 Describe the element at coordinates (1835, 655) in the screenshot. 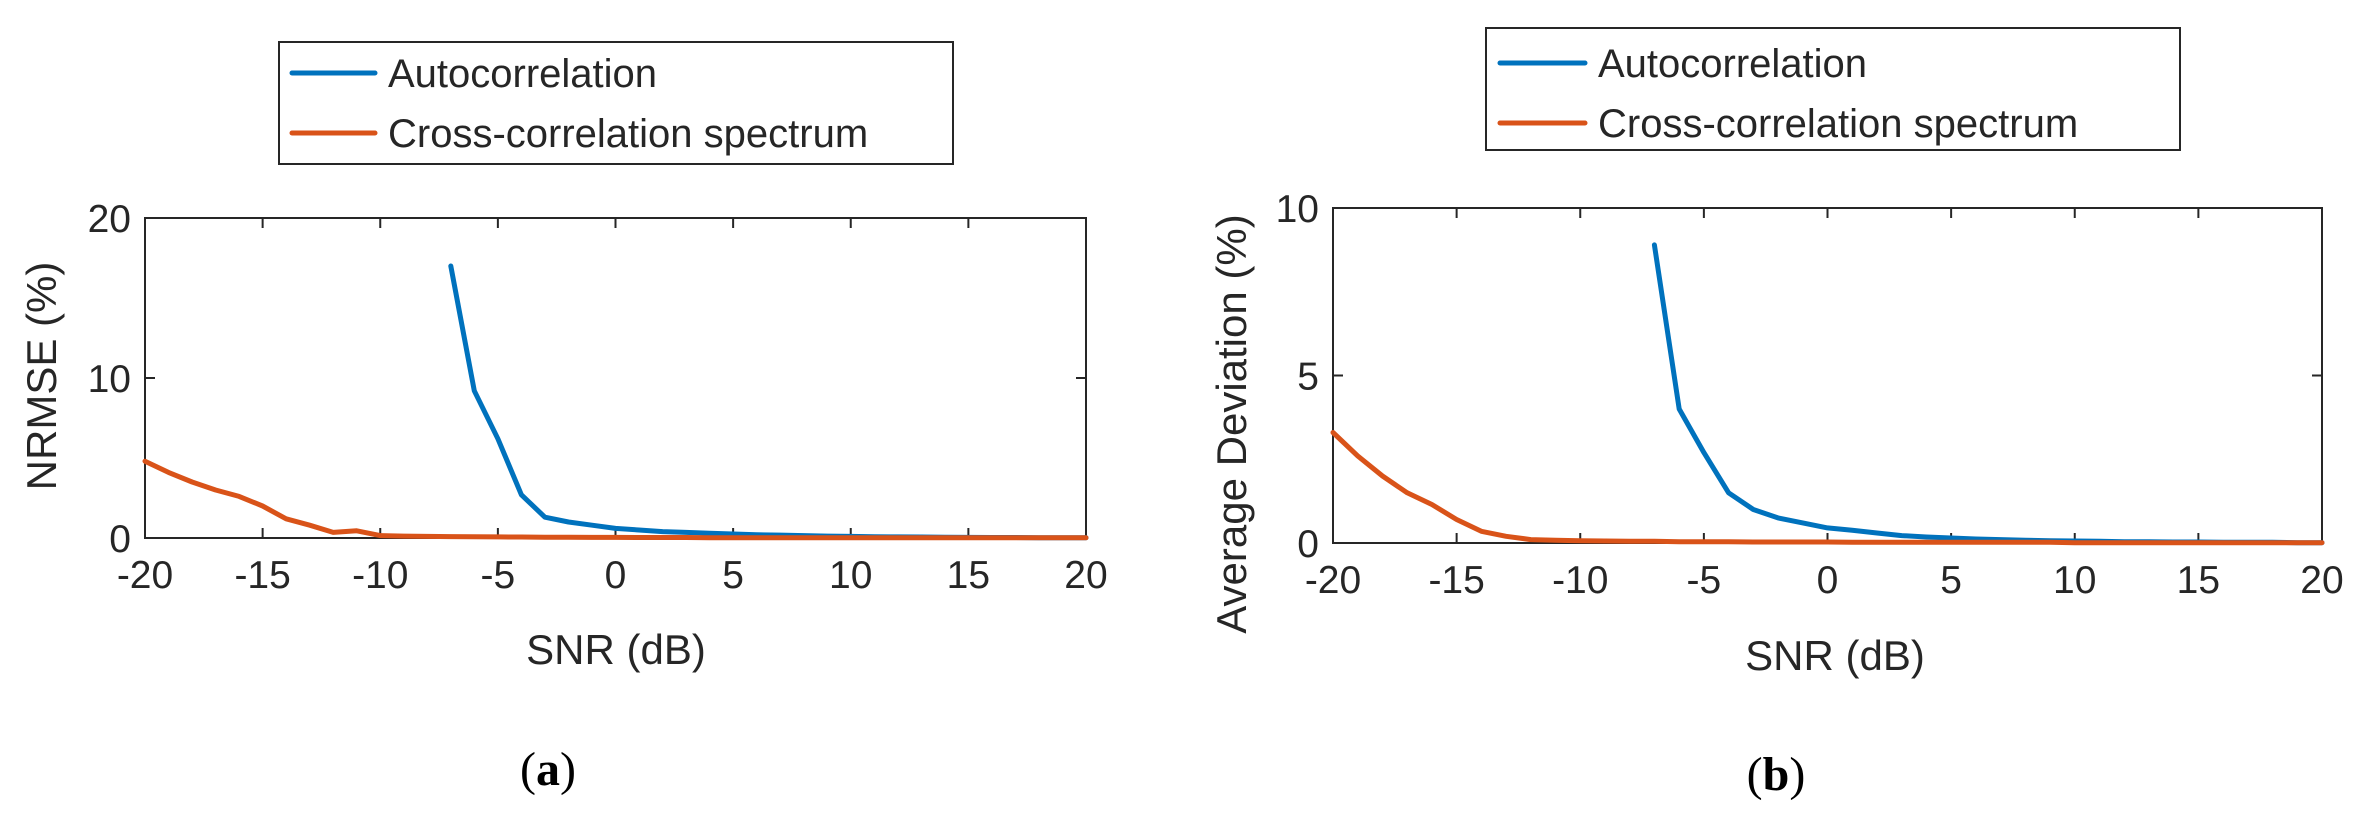

I see `x-axis-label-b: SNR (dB)` at that location.